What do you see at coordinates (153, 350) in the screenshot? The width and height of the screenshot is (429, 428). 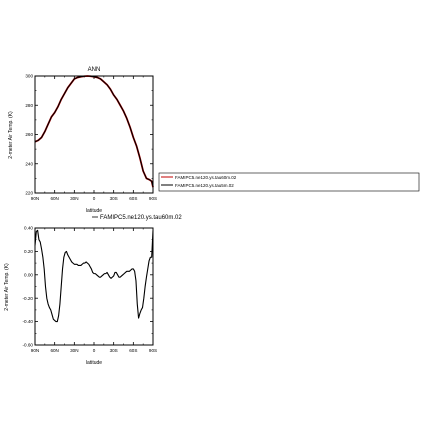 I see `panel-2-xtick-label: 90S` at bounding box center [153, 350].